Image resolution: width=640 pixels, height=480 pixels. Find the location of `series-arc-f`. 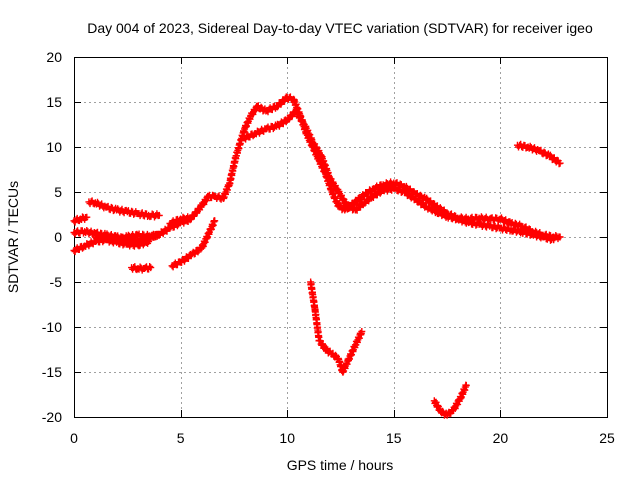

series-arc-f is located at coordinates (141, 268).